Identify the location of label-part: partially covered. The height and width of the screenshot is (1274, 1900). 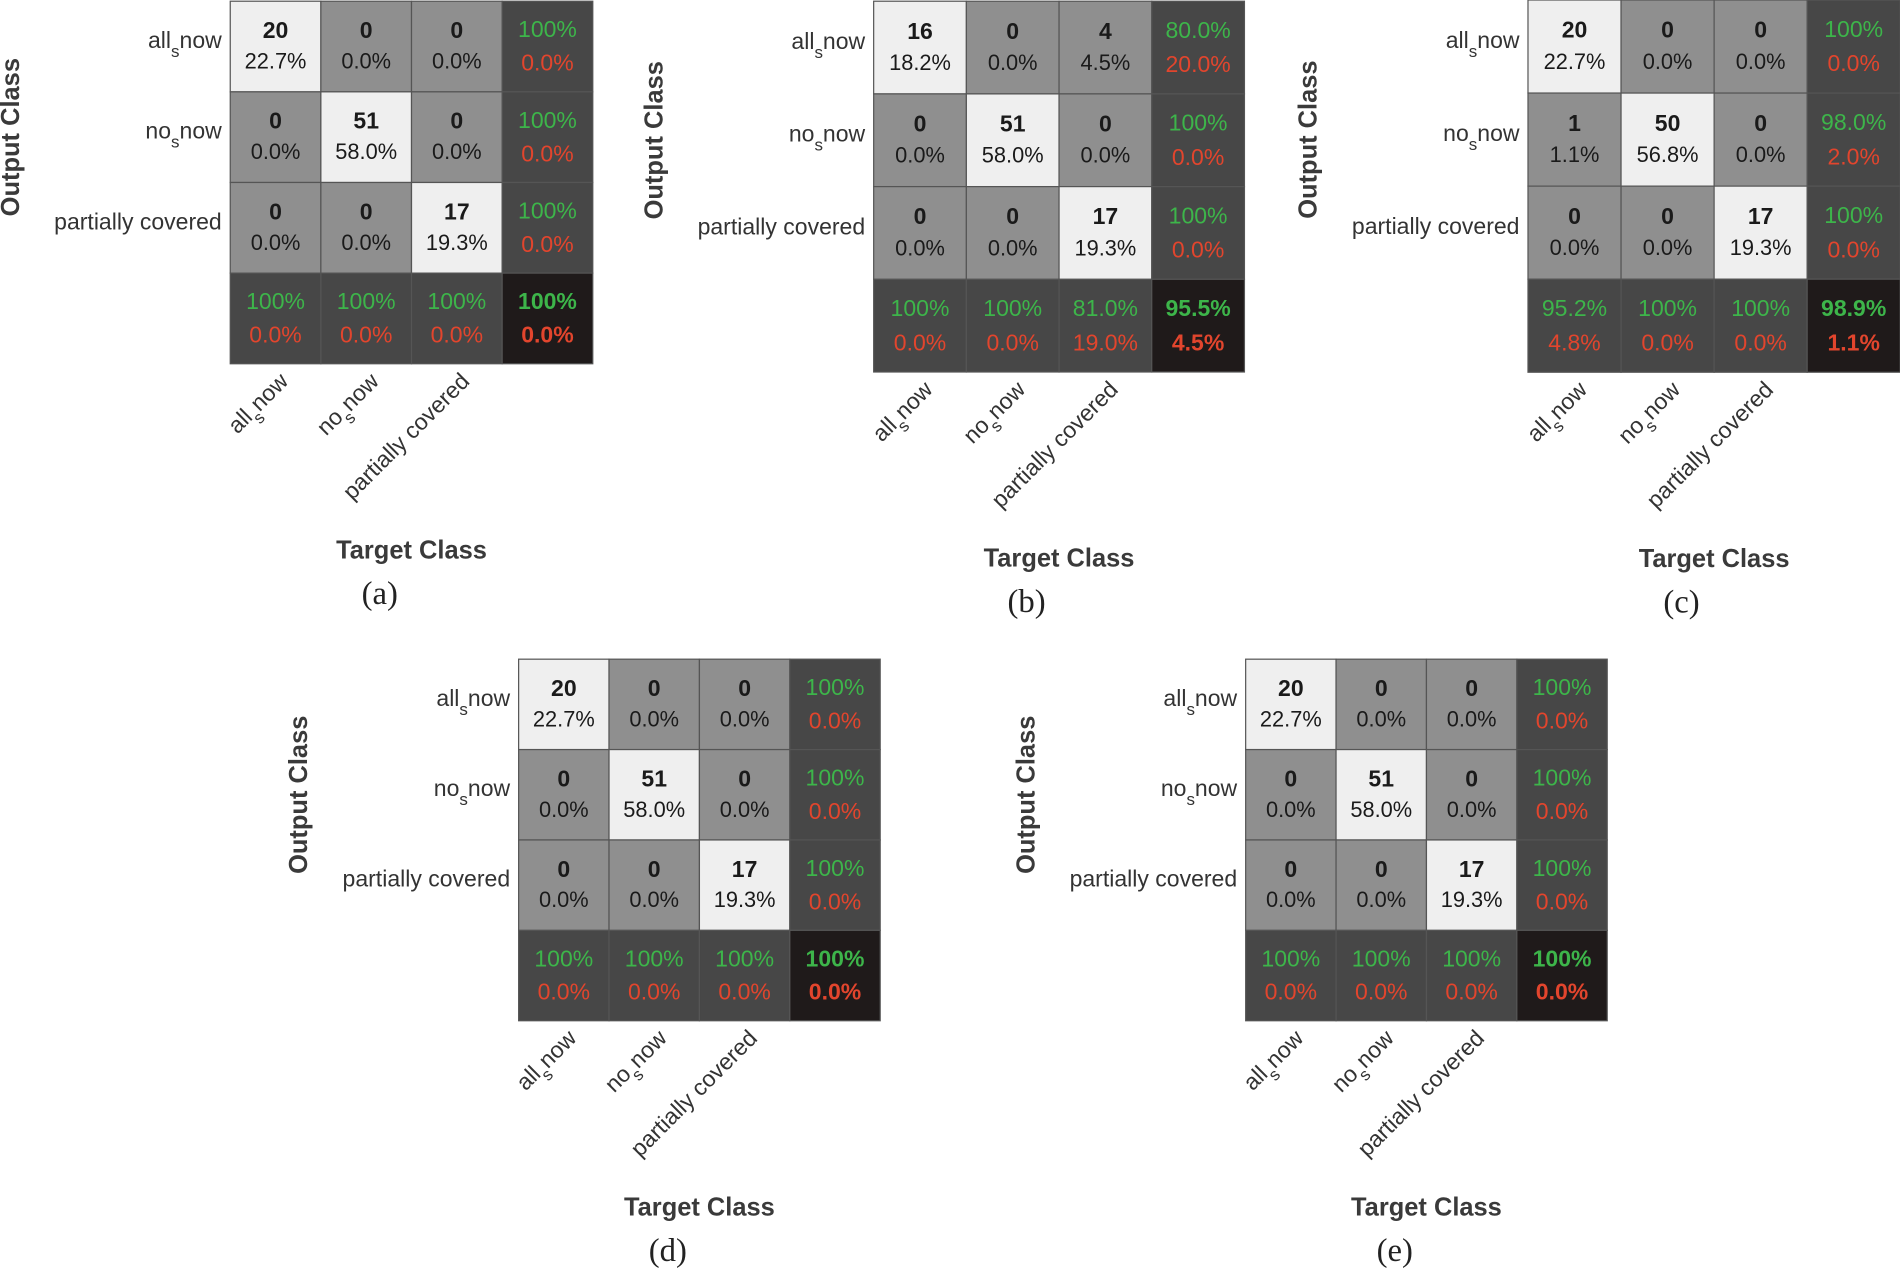
(1154, 879).